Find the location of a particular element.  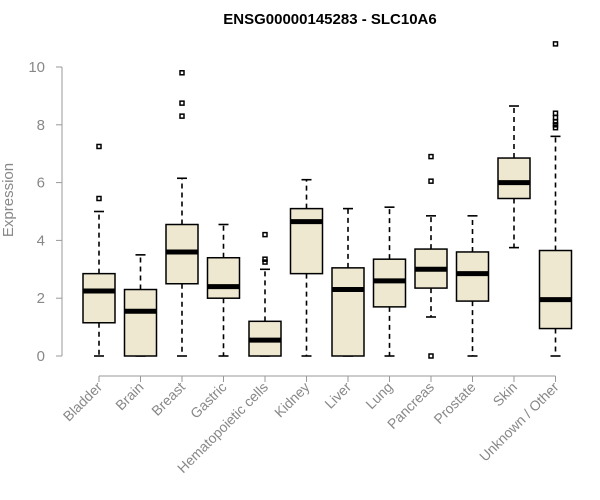

x-tick-label: Brain is located at coordinates (129, 396).